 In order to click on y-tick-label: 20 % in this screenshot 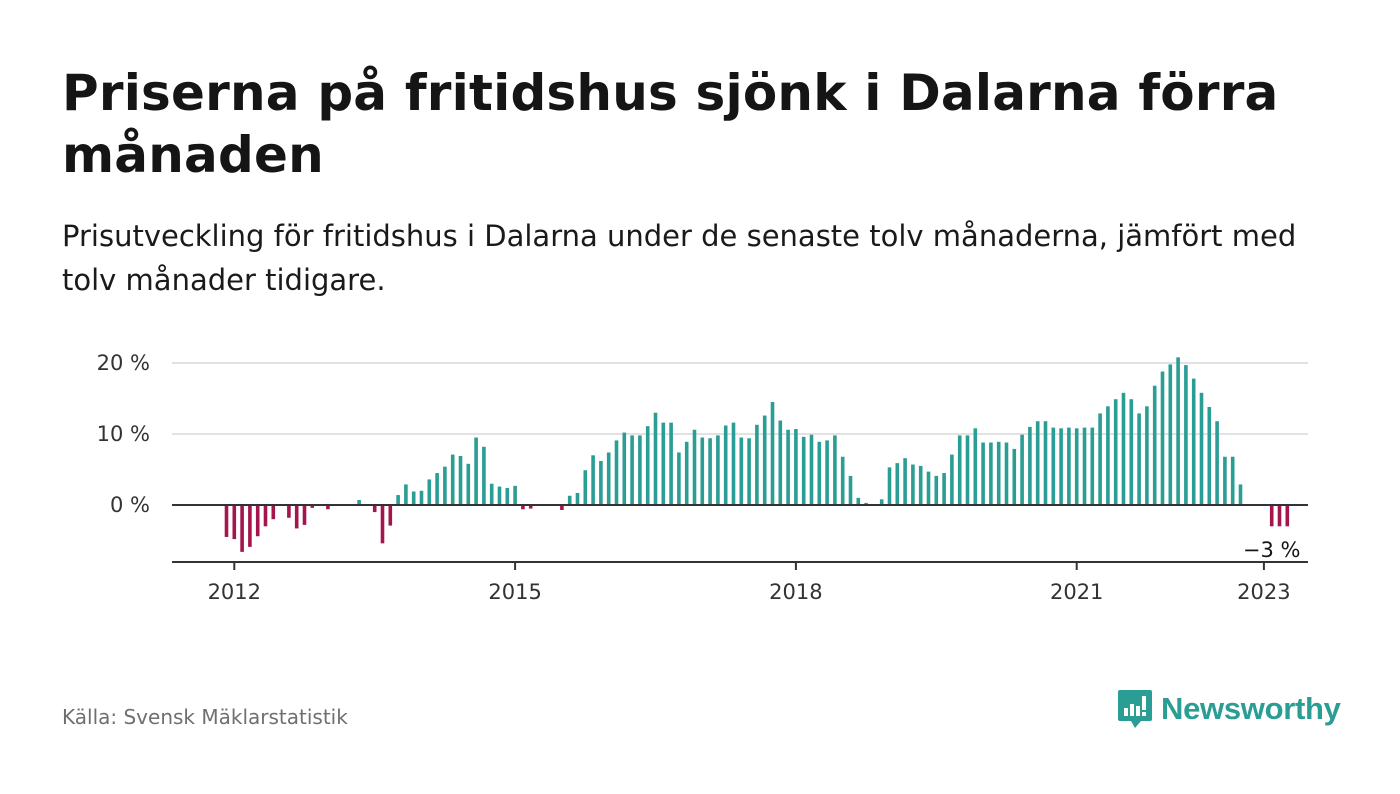, I will do `click(123, 363)`.